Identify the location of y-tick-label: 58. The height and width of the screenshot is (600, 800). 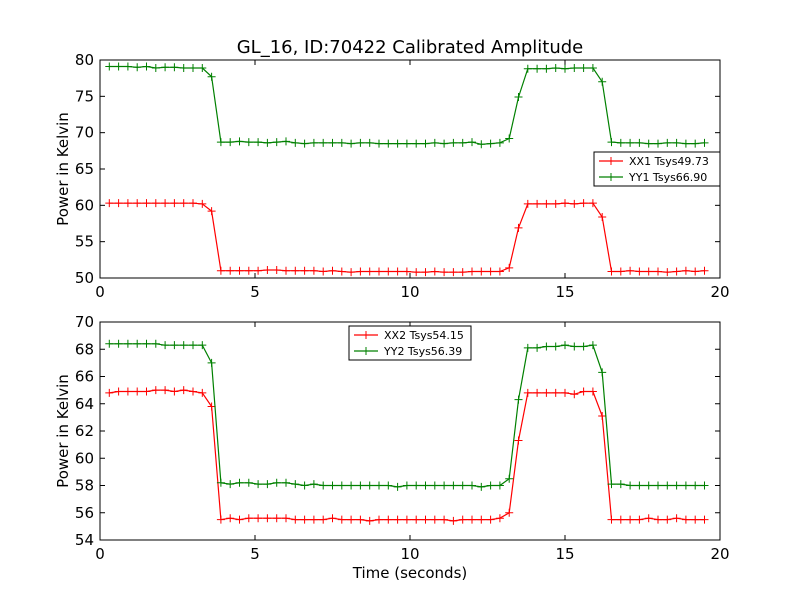
(84, 486).